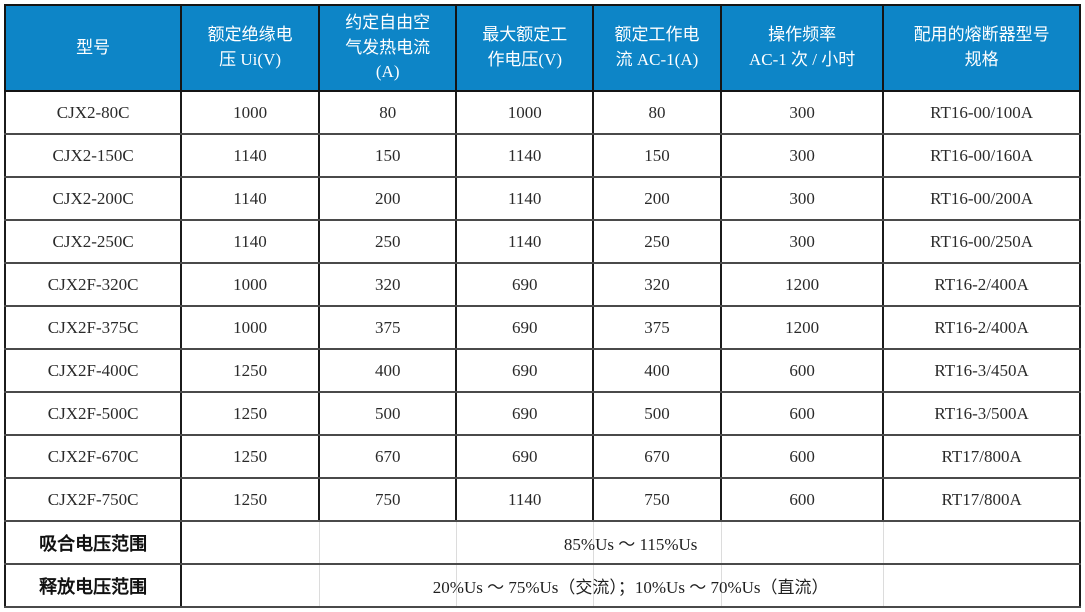  What do you see at coordinates (93, 542) in the screenshot?
I see `footer-row-label: 吸合电压范围` at bounding box center [93, 542].